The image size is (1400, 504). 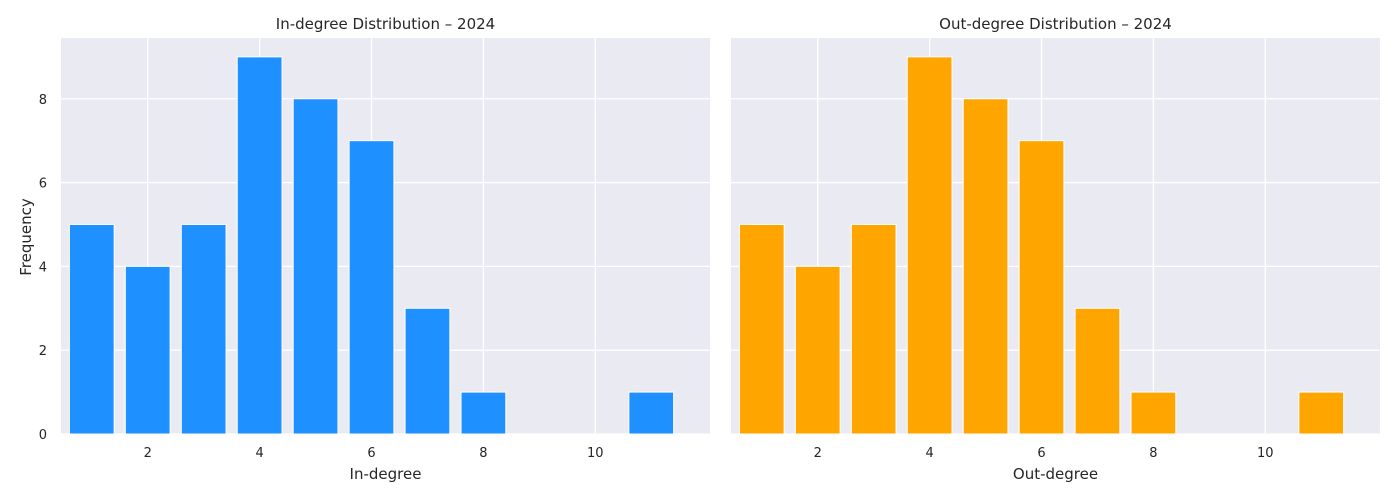 What do you see at coordinates (1153, 453) in the screenshot?
I see `out-degree-x-tick-label: 8` at bounding box center [1153, 453].